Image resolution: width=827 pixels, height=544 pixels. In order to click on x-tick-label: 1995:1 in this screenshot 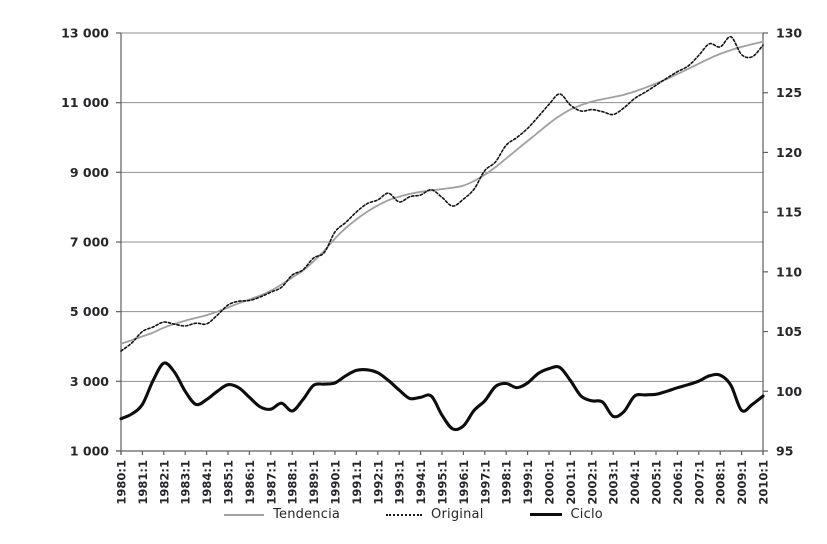, I will do `click(443, 482)`.